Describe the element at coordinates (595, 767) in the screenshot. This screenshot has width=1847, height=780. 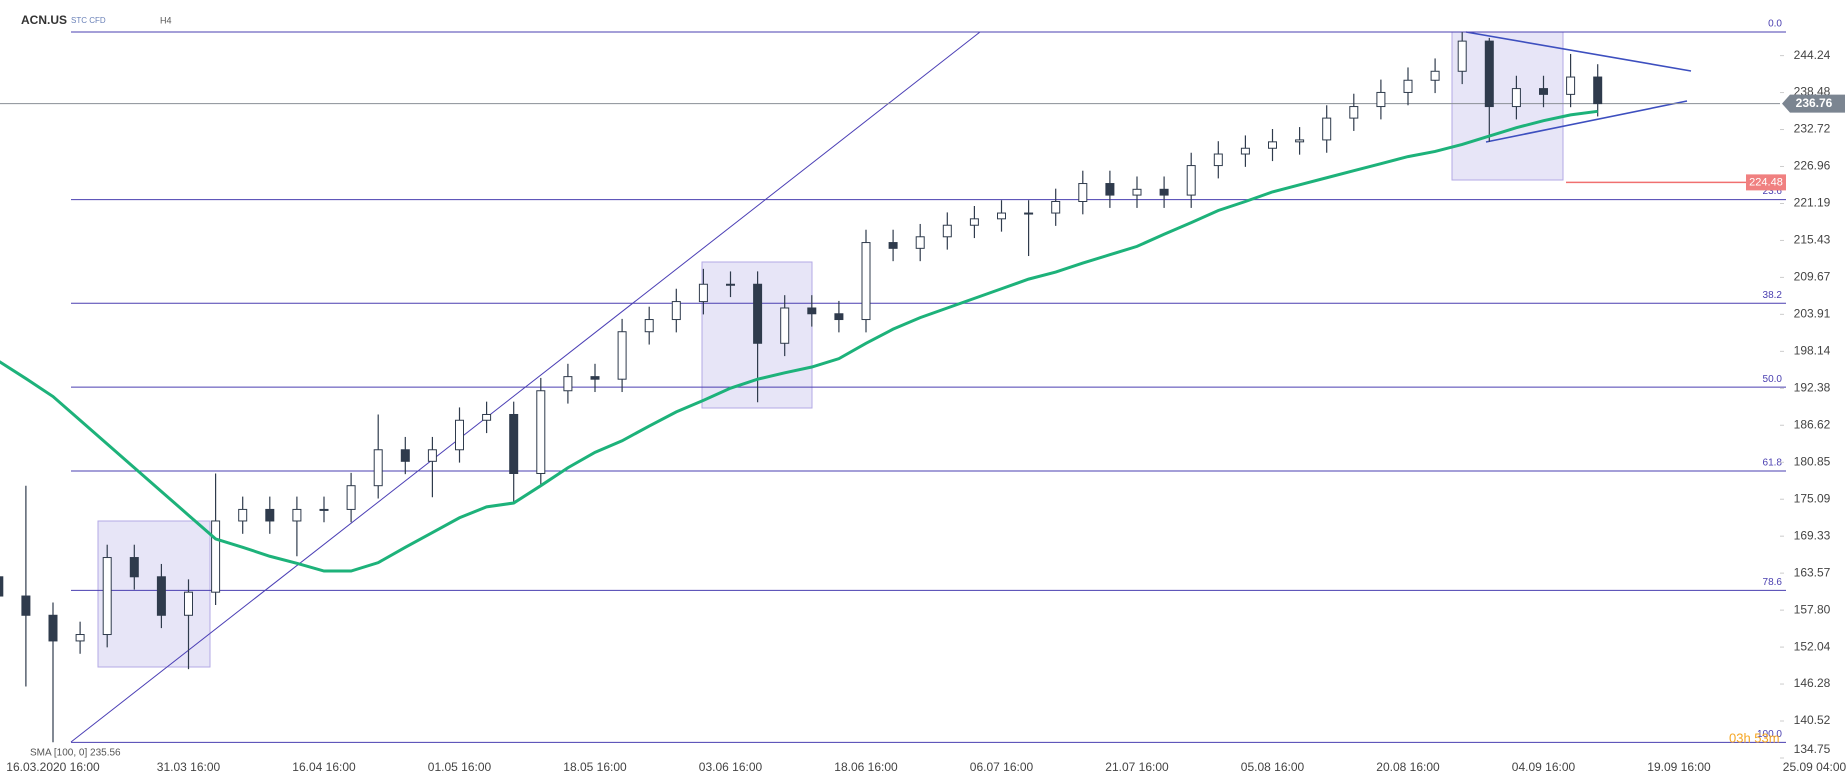
I see `x-tick-label: 18.05 16:00` at that location.